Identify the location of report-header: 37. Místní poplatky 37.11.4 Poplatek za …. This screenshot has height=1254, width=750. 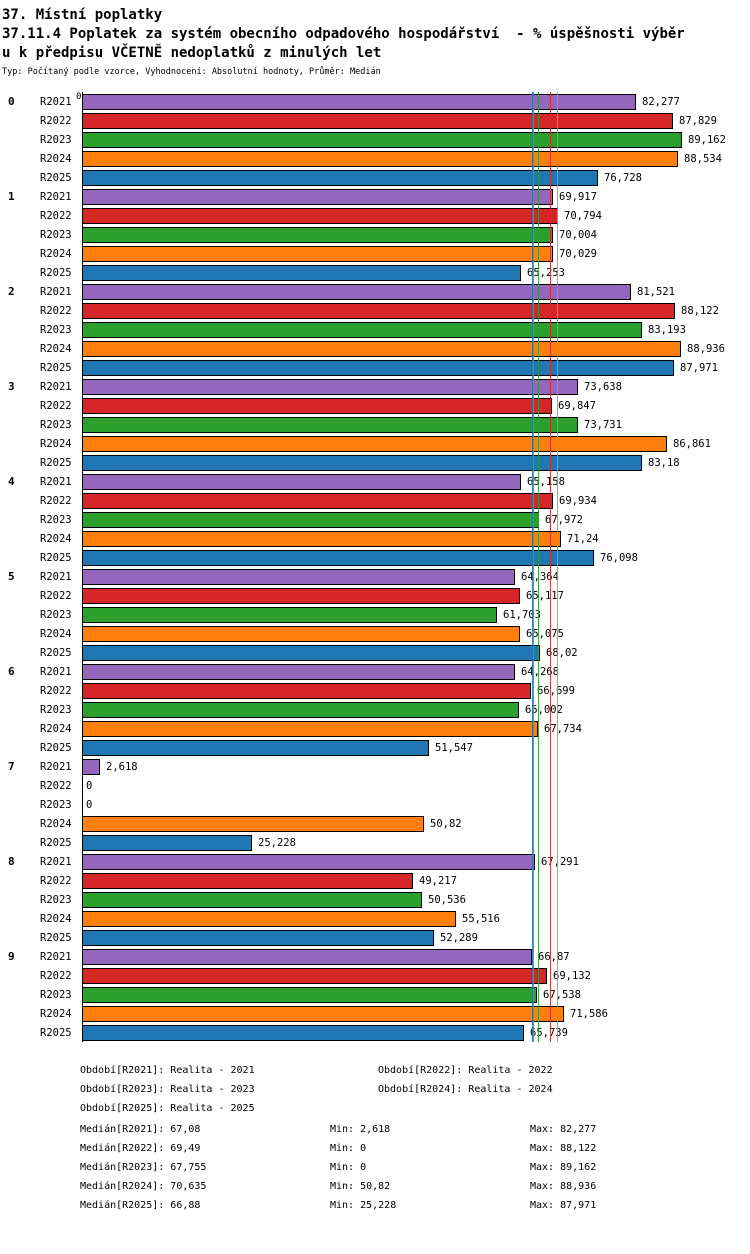
(375, 39).